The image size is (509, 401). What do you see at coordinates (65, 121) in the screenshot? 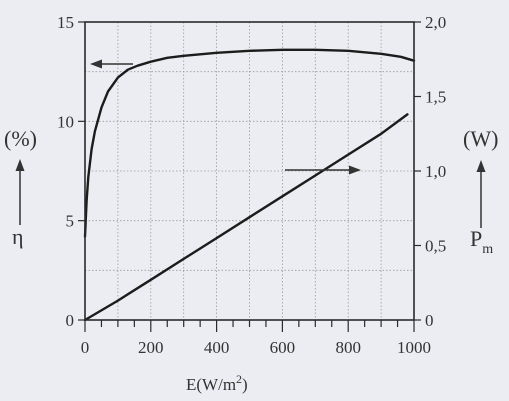
I see `left-y-tick-label: 10` at bounding box center [65, 121].